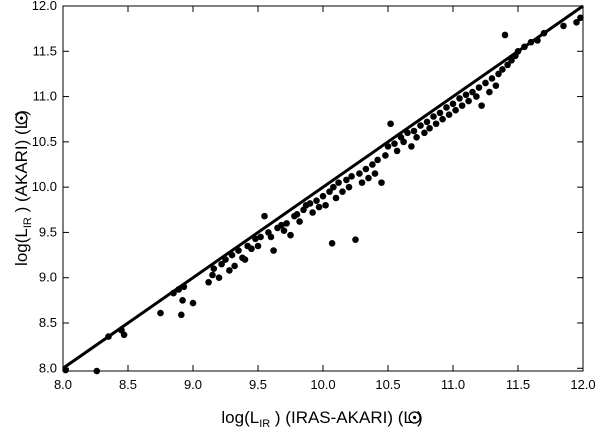  I want to click on y-axis-label: log(LIR ) (AKARI) (L ), so click(23, 188).